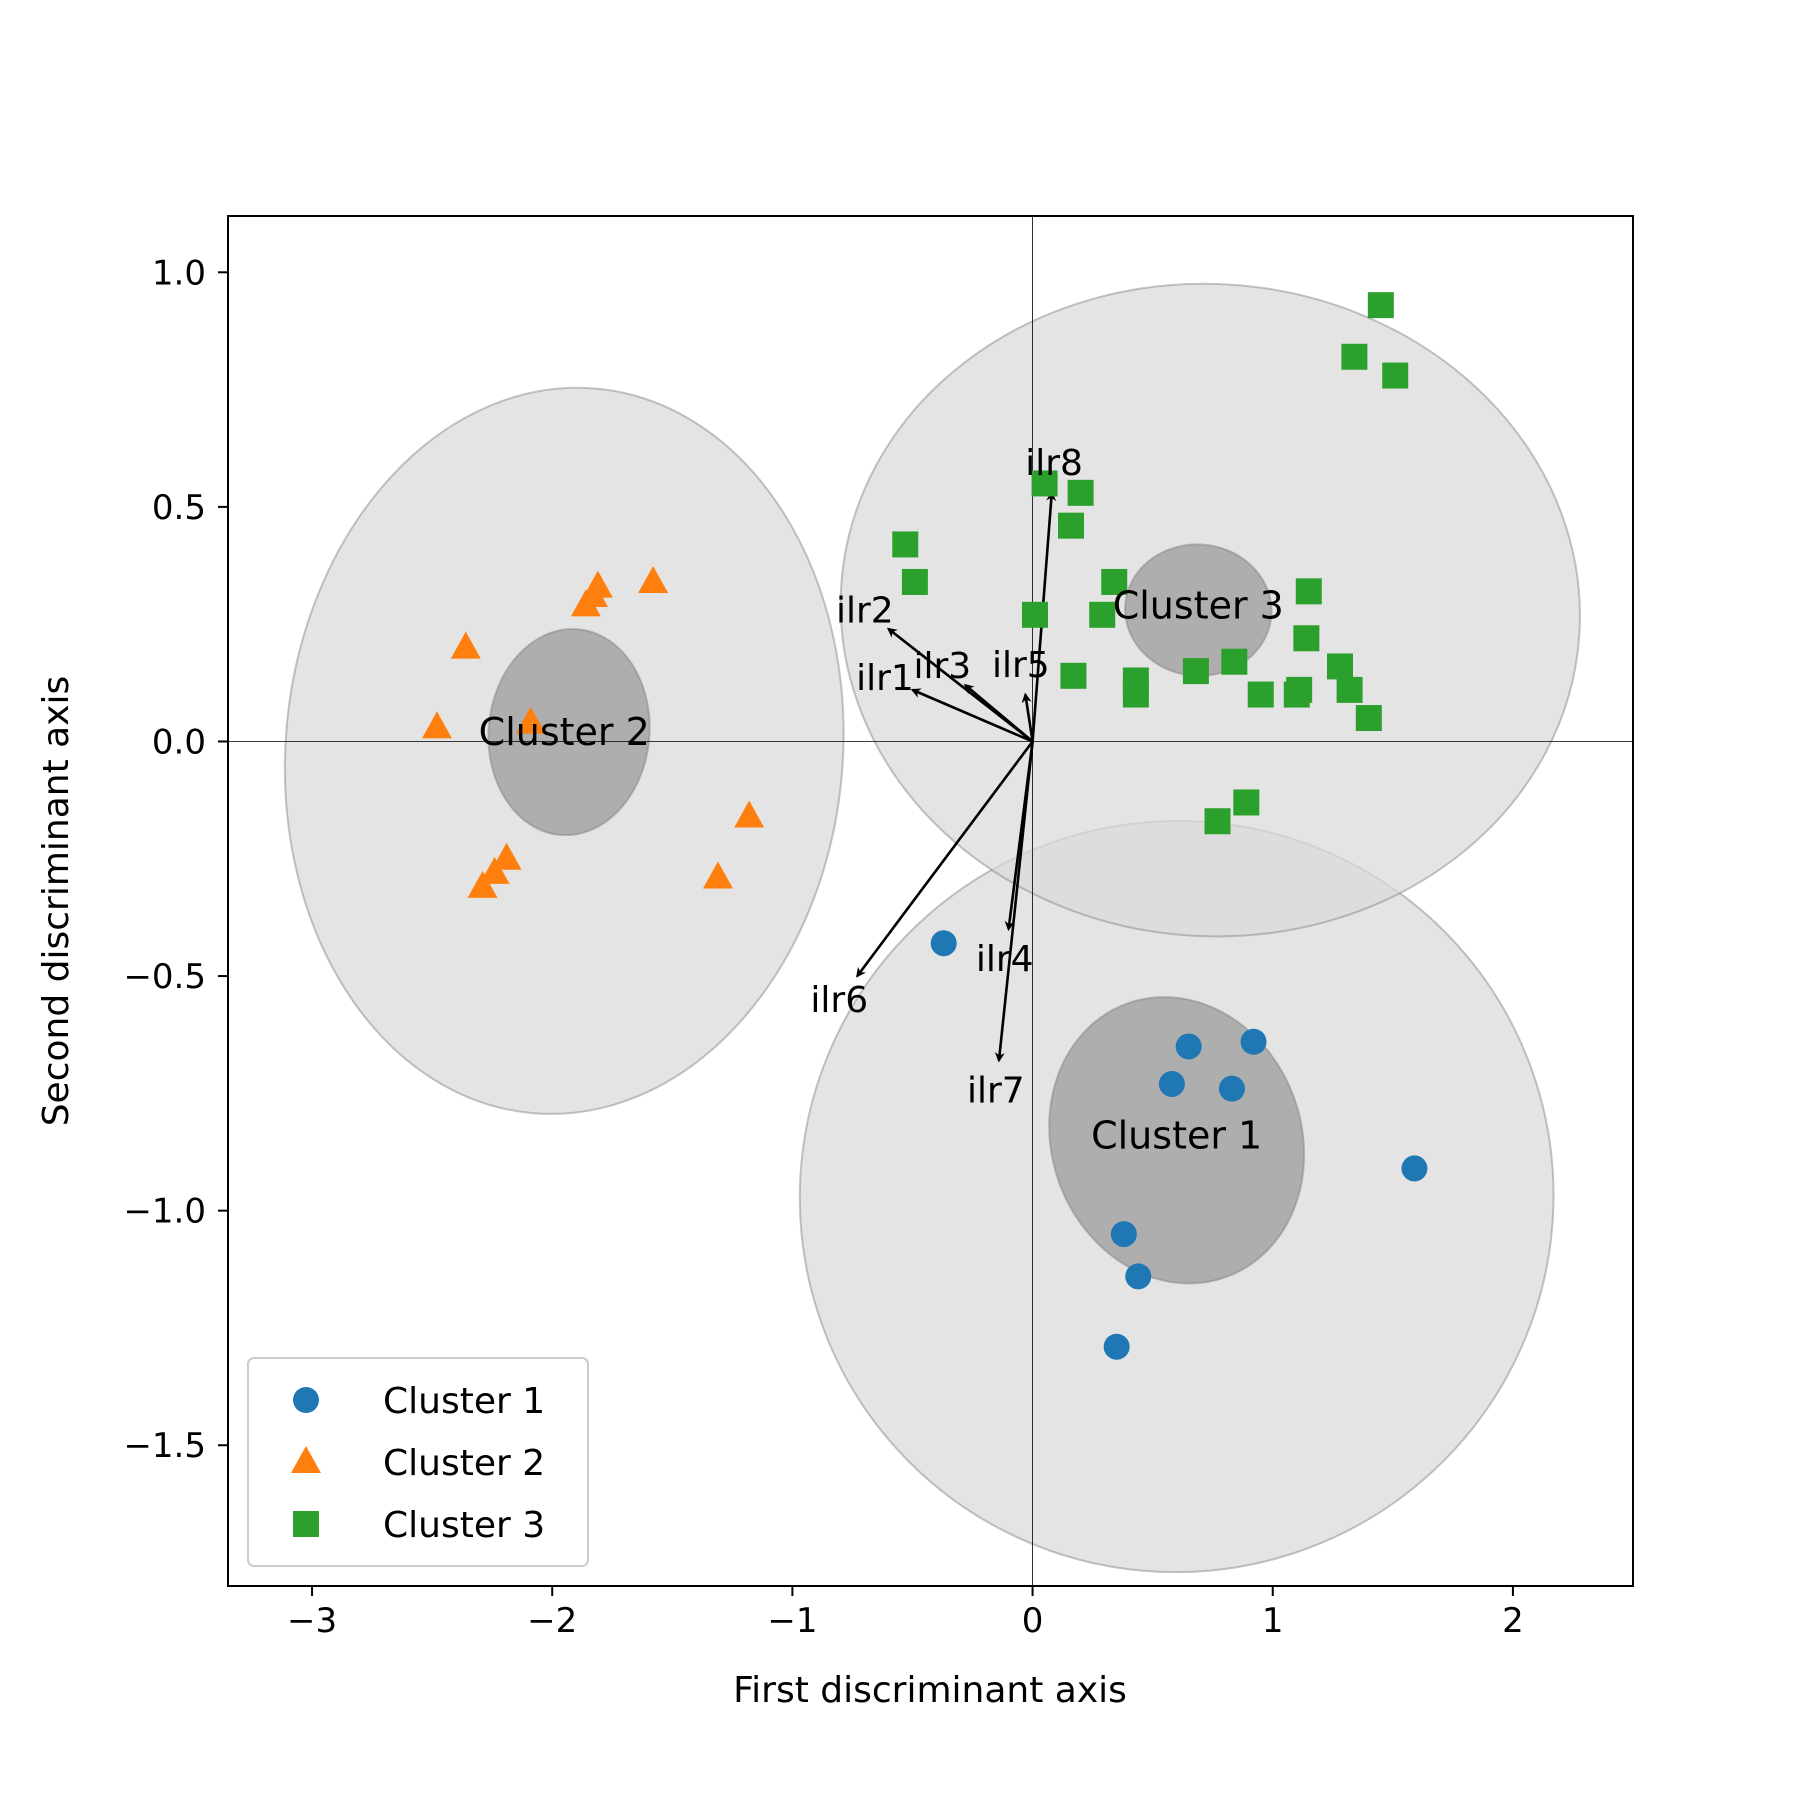 This screenshot has height=1800, width=1800. What do you see at coordinates (179, 742) in the screenshot?
I see `y-tick-label: 0.0` at bounding box center [179, 742].